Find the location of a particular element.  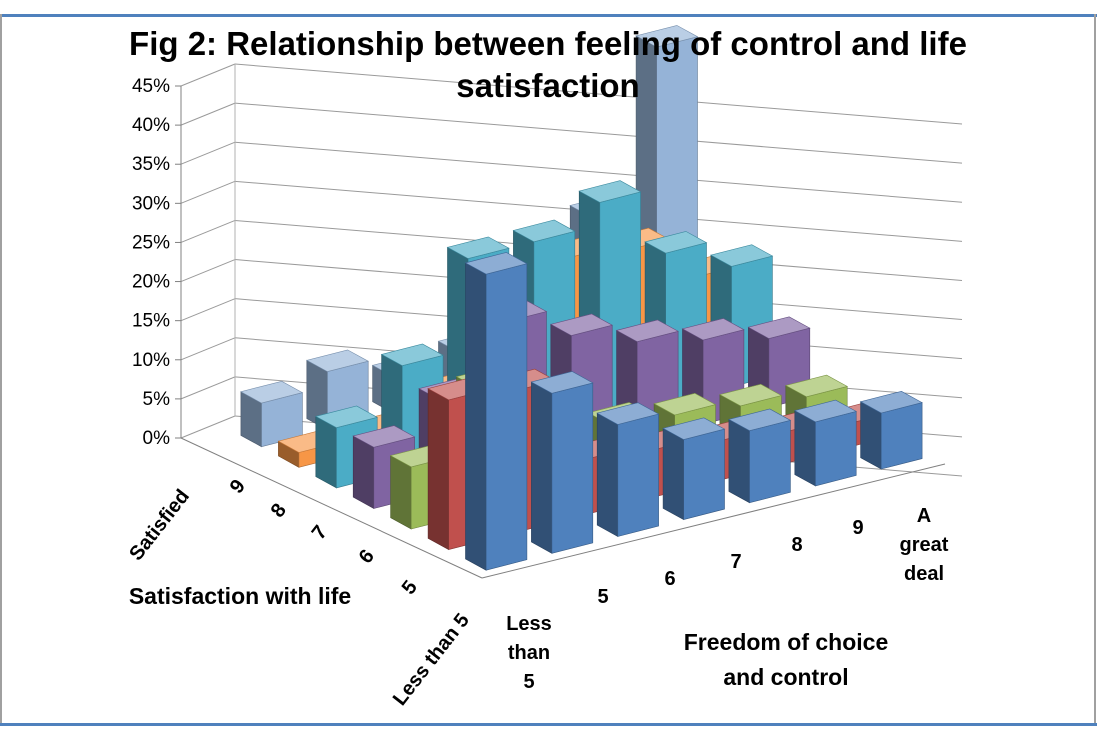

floor-front-edge is located at coordinates (713, 521).